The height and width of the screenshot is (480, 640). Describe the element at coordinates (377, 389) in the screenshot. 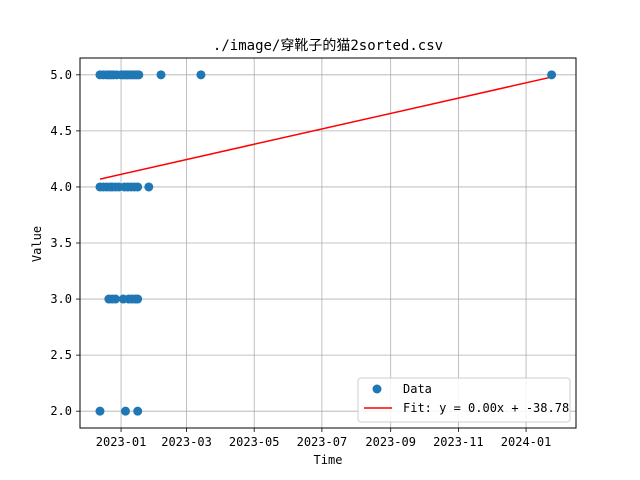

I see `legend-marker-data` at that location.